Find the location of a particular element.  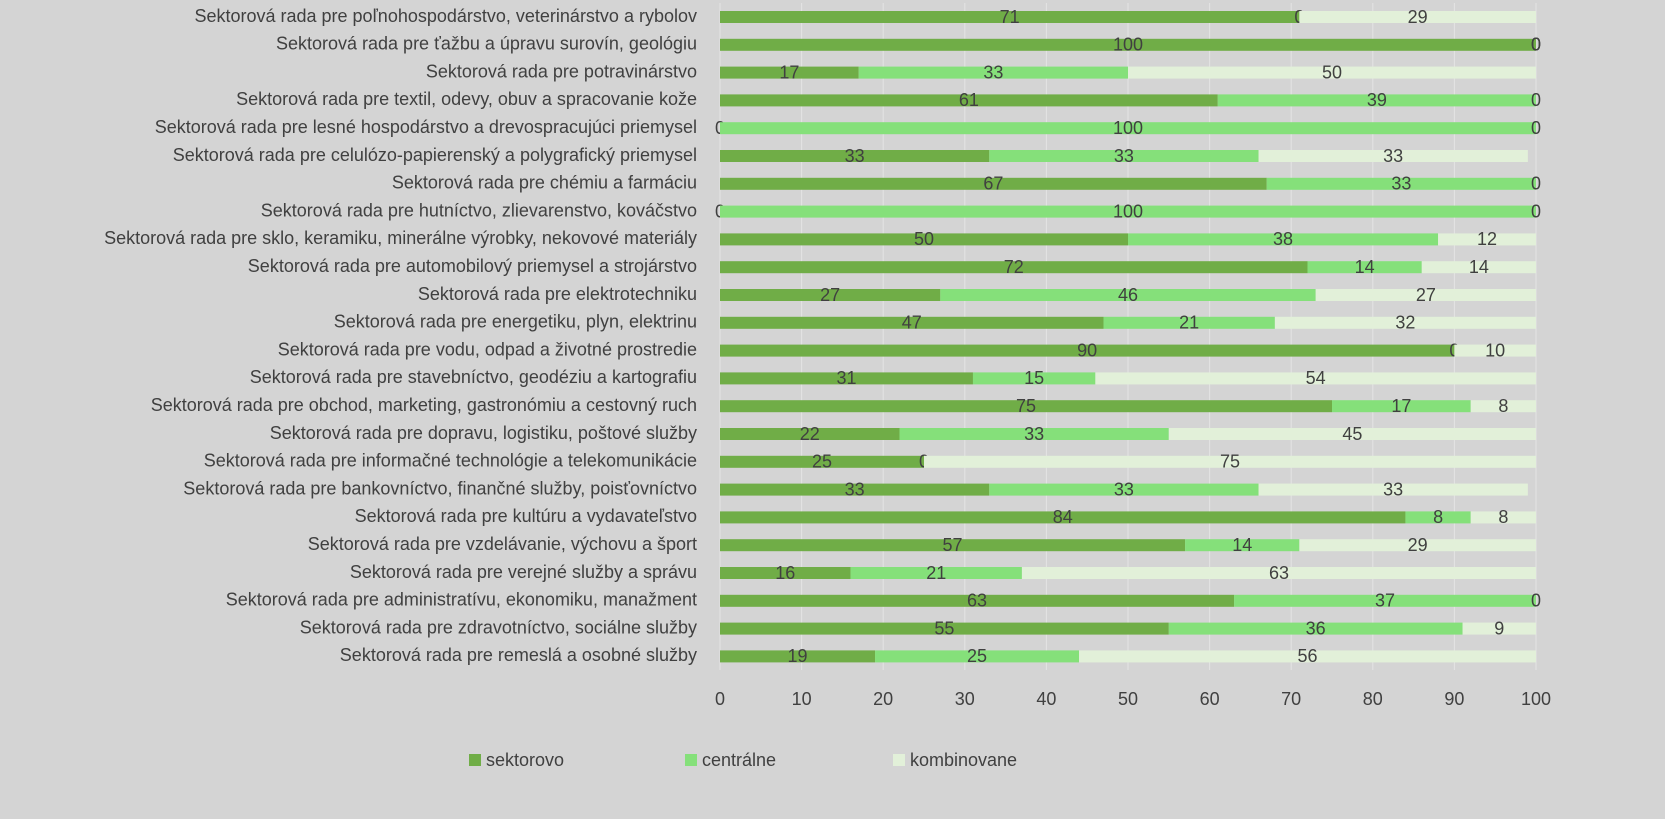

data-label: 67 is located at coordinates (993, 184).